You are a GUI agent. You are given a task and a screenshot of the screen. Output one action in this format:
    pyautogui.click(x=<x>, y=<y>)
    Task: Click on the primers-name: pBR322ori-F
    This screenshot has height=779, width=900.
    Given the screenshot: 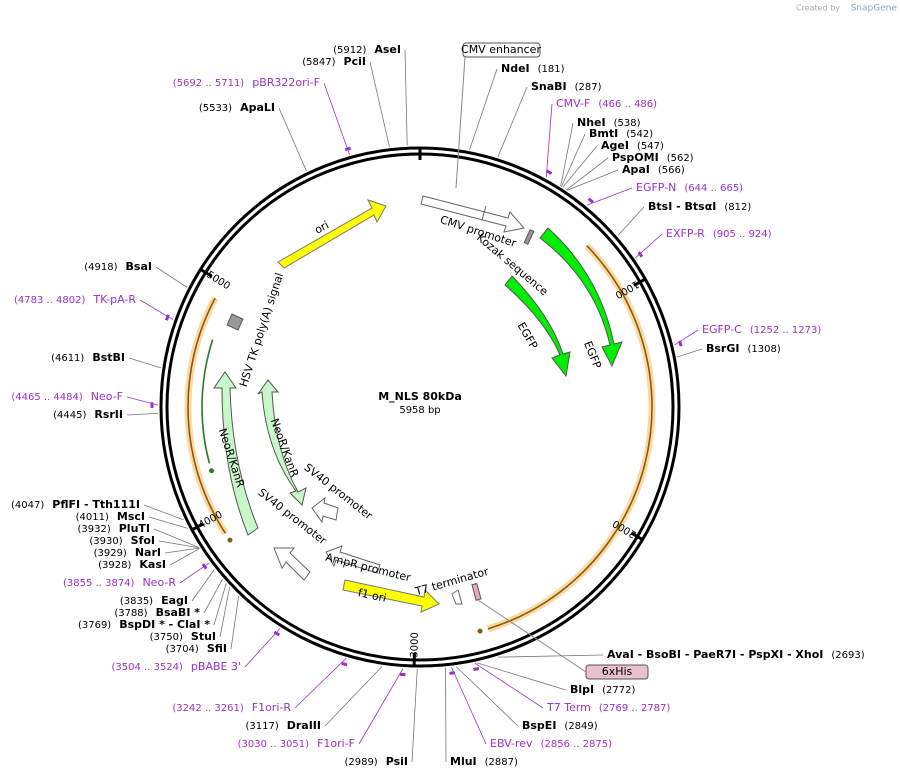 What is the action you would take?
    pyautogui.click(x=286, y=82)
    